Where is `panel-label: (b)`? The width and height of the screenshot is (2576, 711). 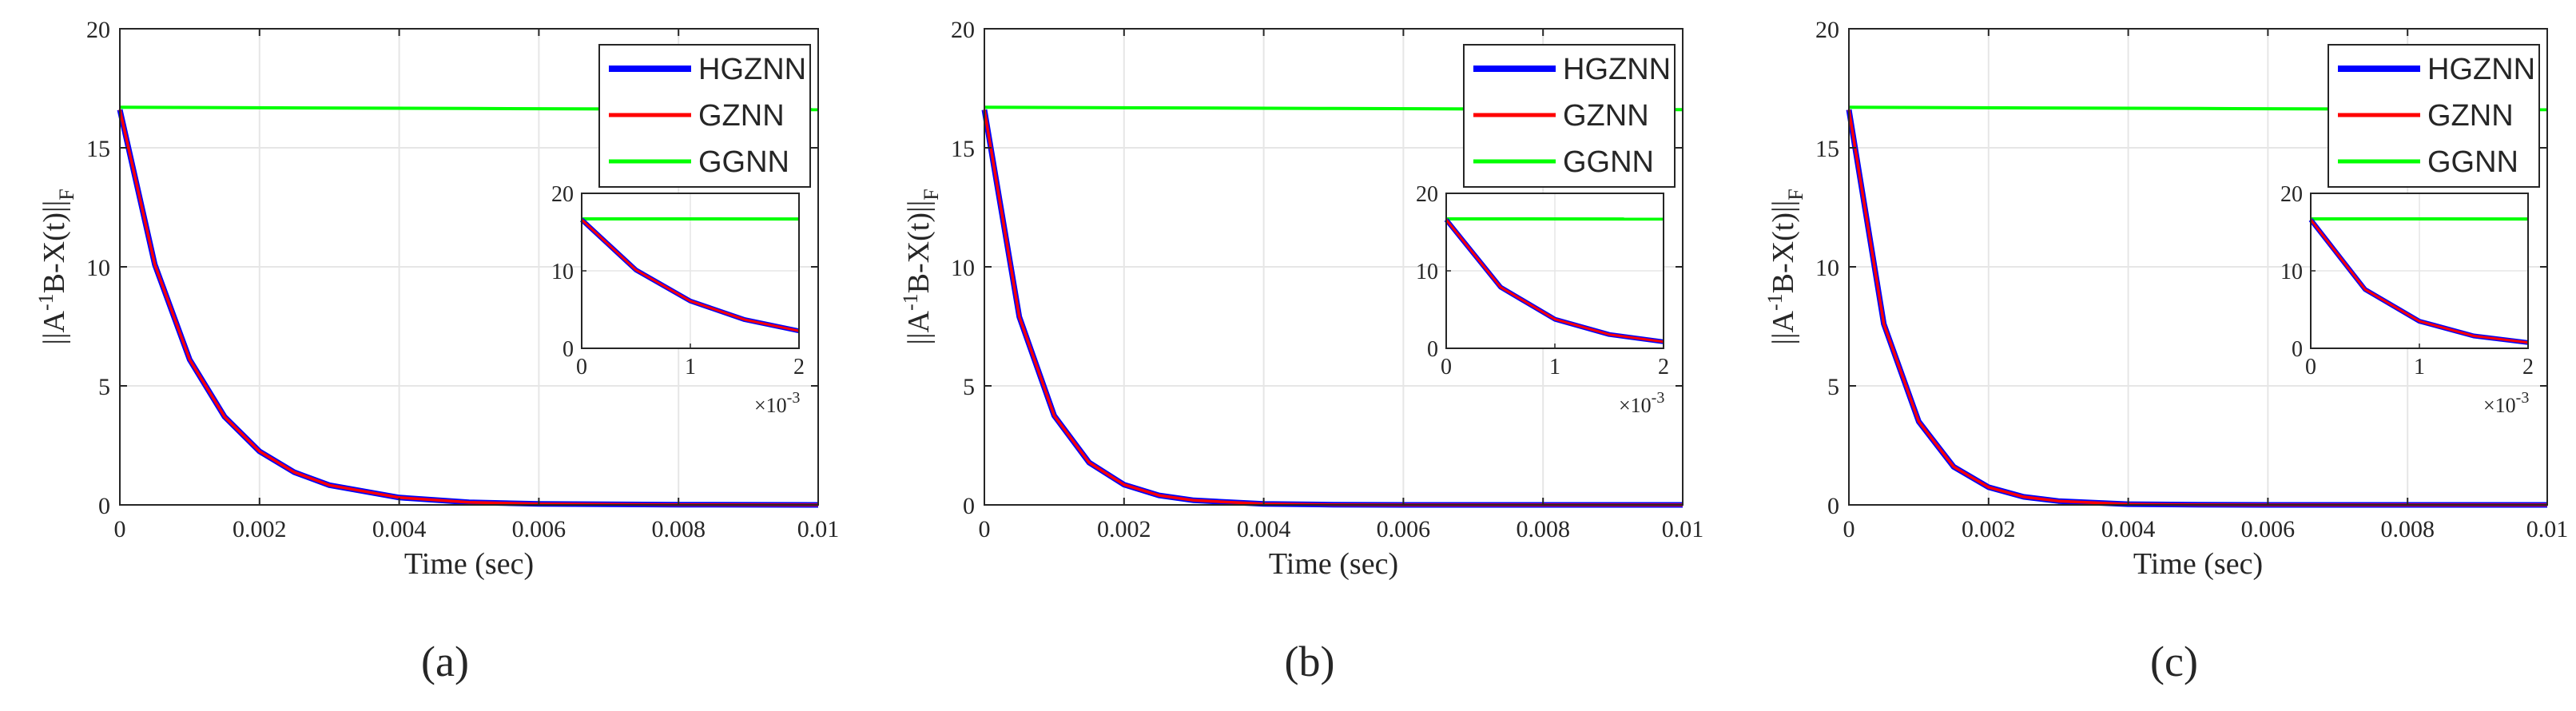 panel-label: (b) is located at coordinates (1310, 661).